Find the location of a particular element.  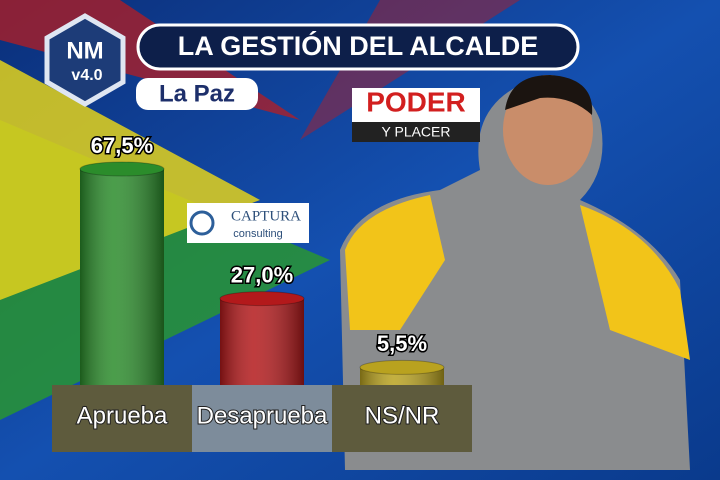

pollster-logo is located at coordinates (248, 223).